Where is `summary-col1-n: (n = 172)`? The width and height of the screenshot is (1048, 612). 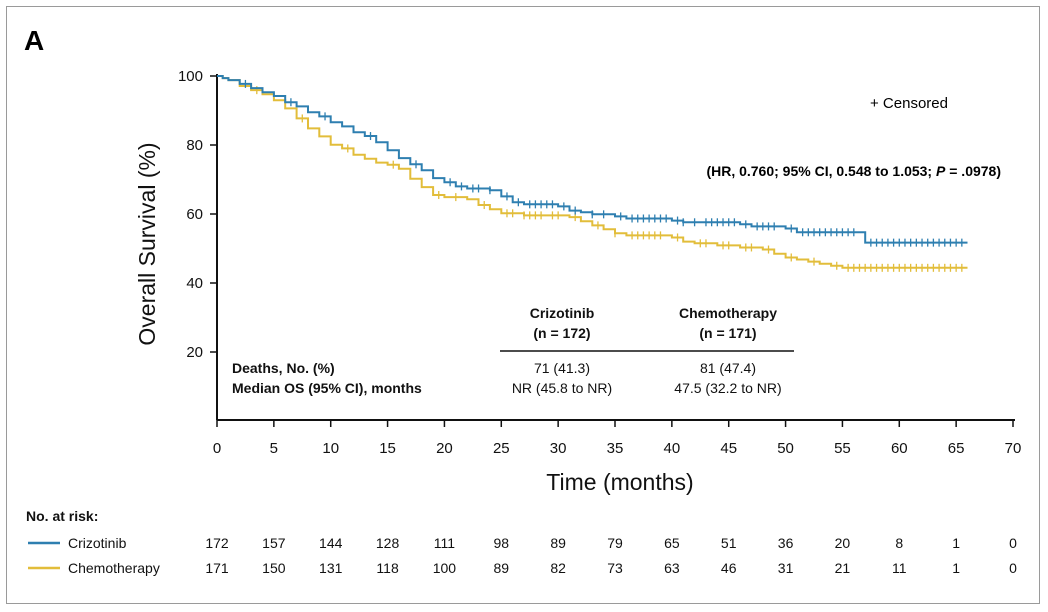
summary-col1-n: (n = 172) is located at coordinates (561, 333).